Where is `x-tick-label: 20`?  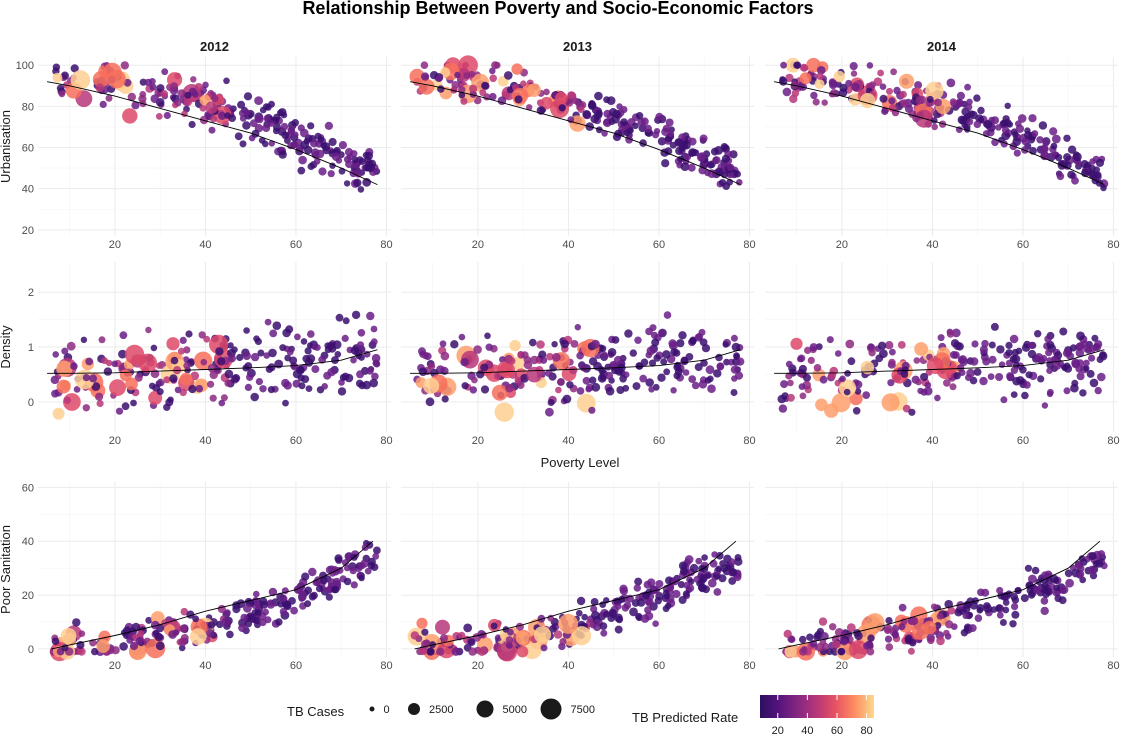 x-tick-label: 20 is located at coordinates (842, 666).